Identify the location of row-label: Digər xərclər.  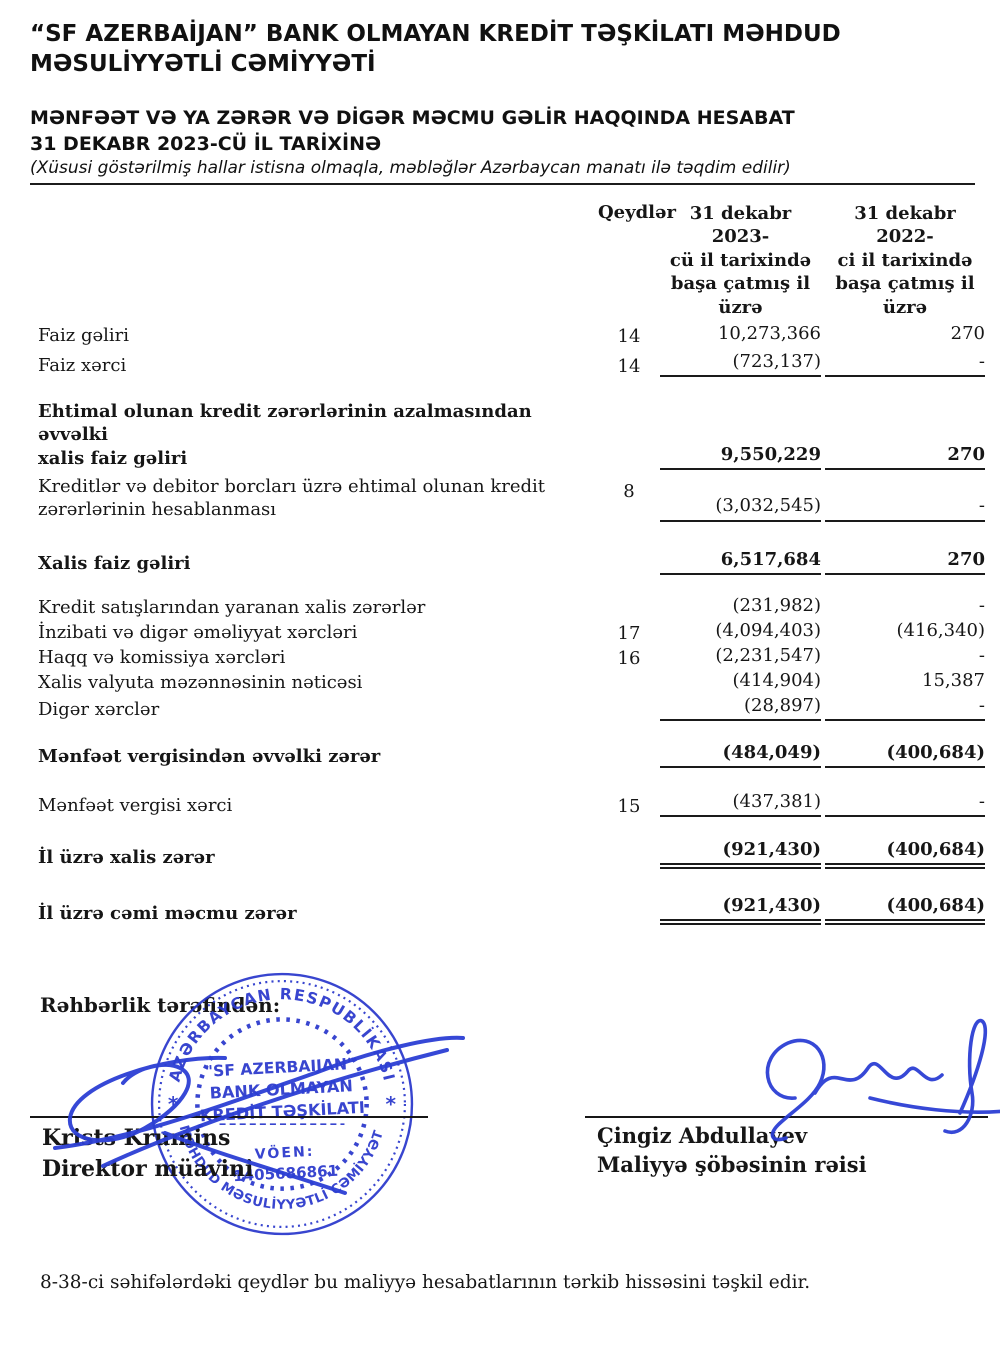
(99, 709).